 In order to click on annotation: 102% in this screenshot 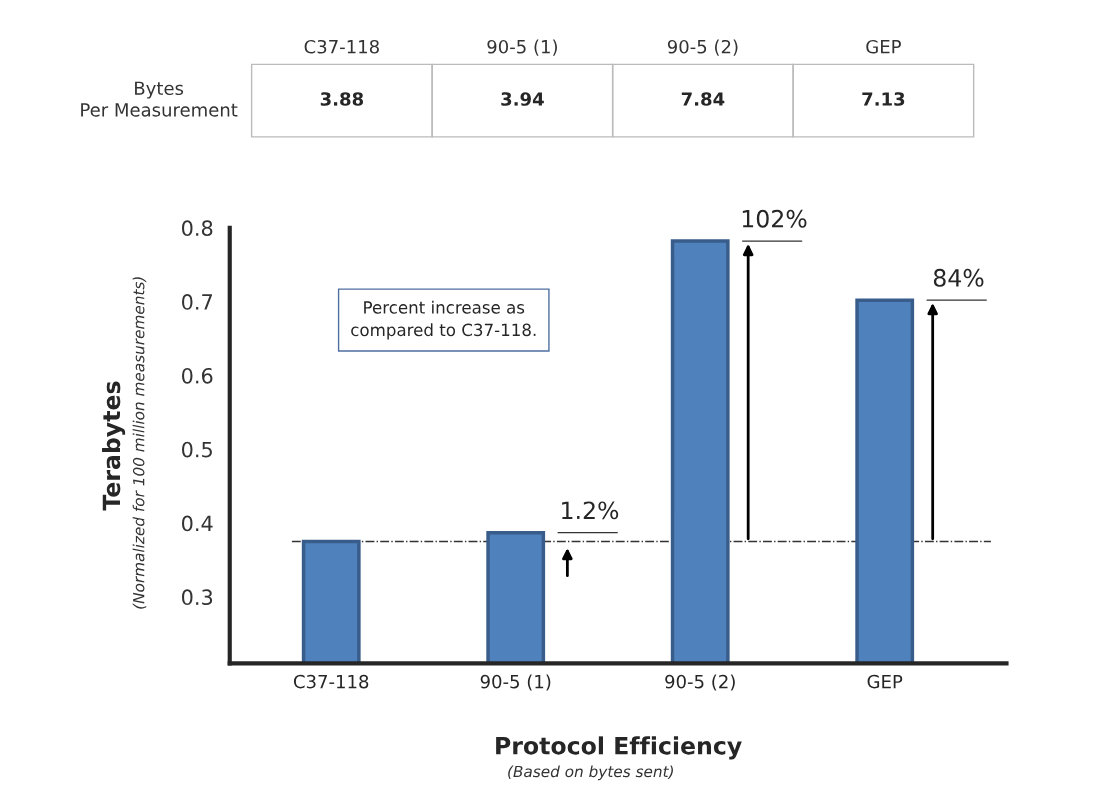, I will do `click(774, 218)`.